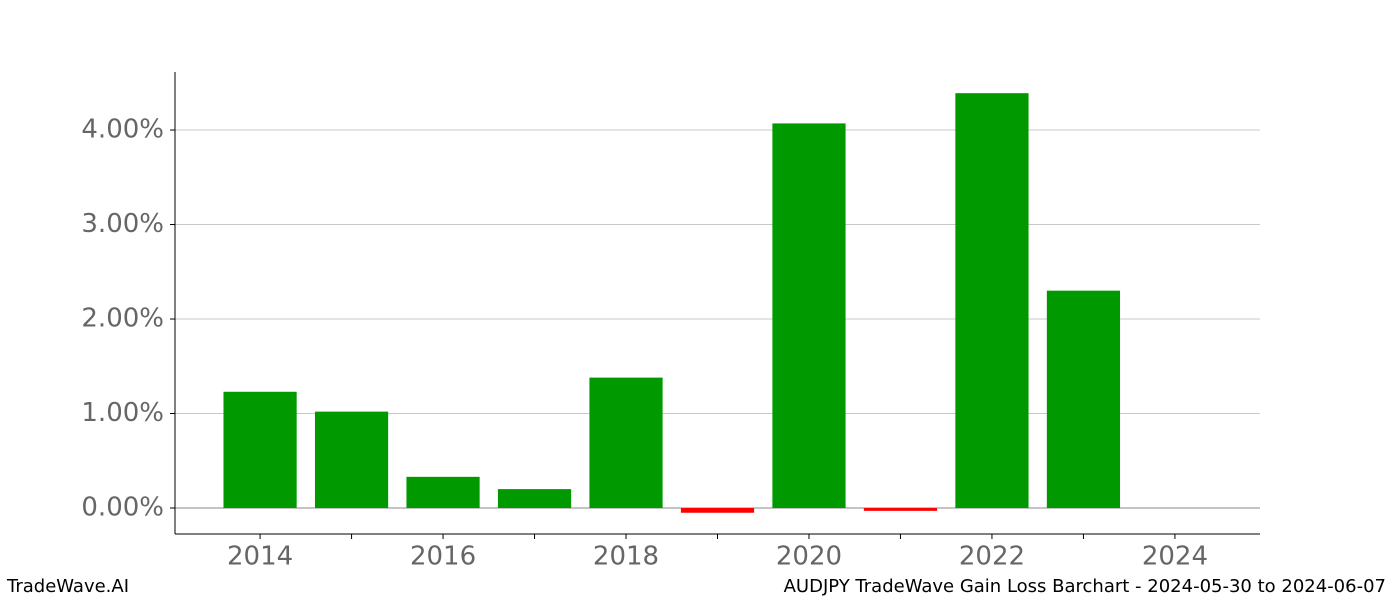  What do you see at coordinates (122, 224) in the screenshot?
I see `y-tick-label: 3.00%` at bounding box center [122, 224].